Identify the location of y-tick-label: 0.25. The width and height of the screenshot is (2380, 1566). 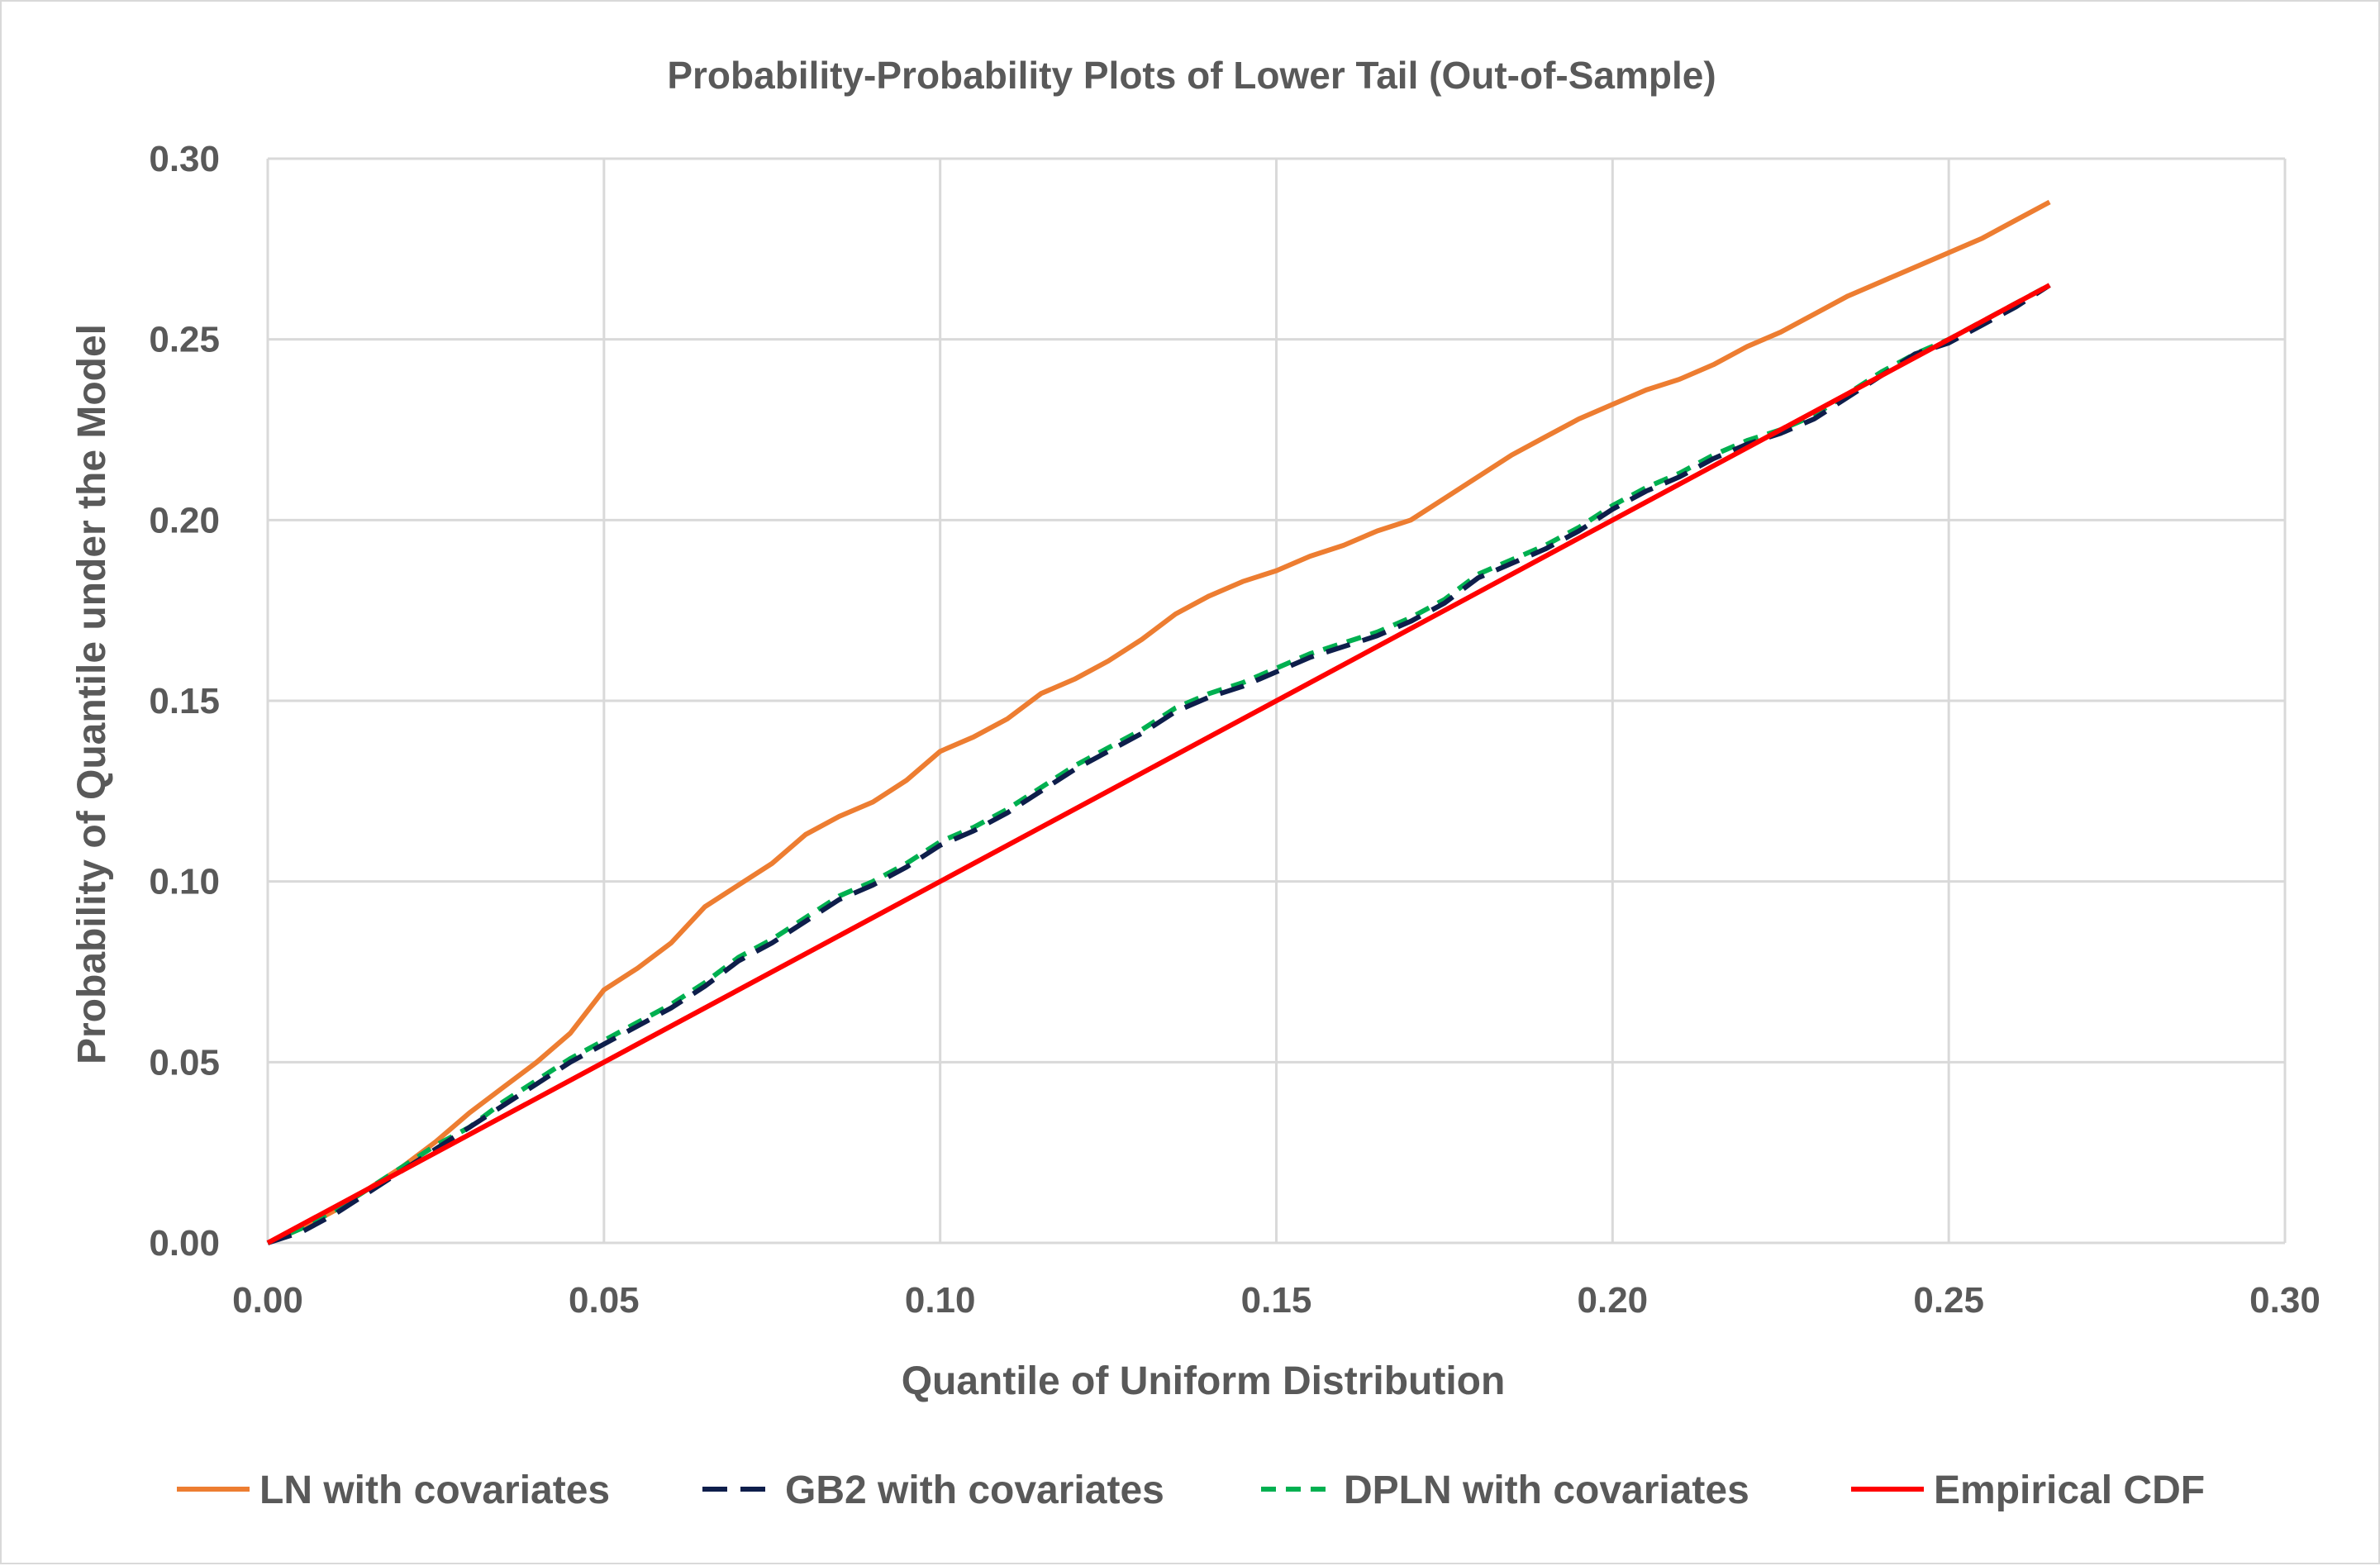
(184, 340).